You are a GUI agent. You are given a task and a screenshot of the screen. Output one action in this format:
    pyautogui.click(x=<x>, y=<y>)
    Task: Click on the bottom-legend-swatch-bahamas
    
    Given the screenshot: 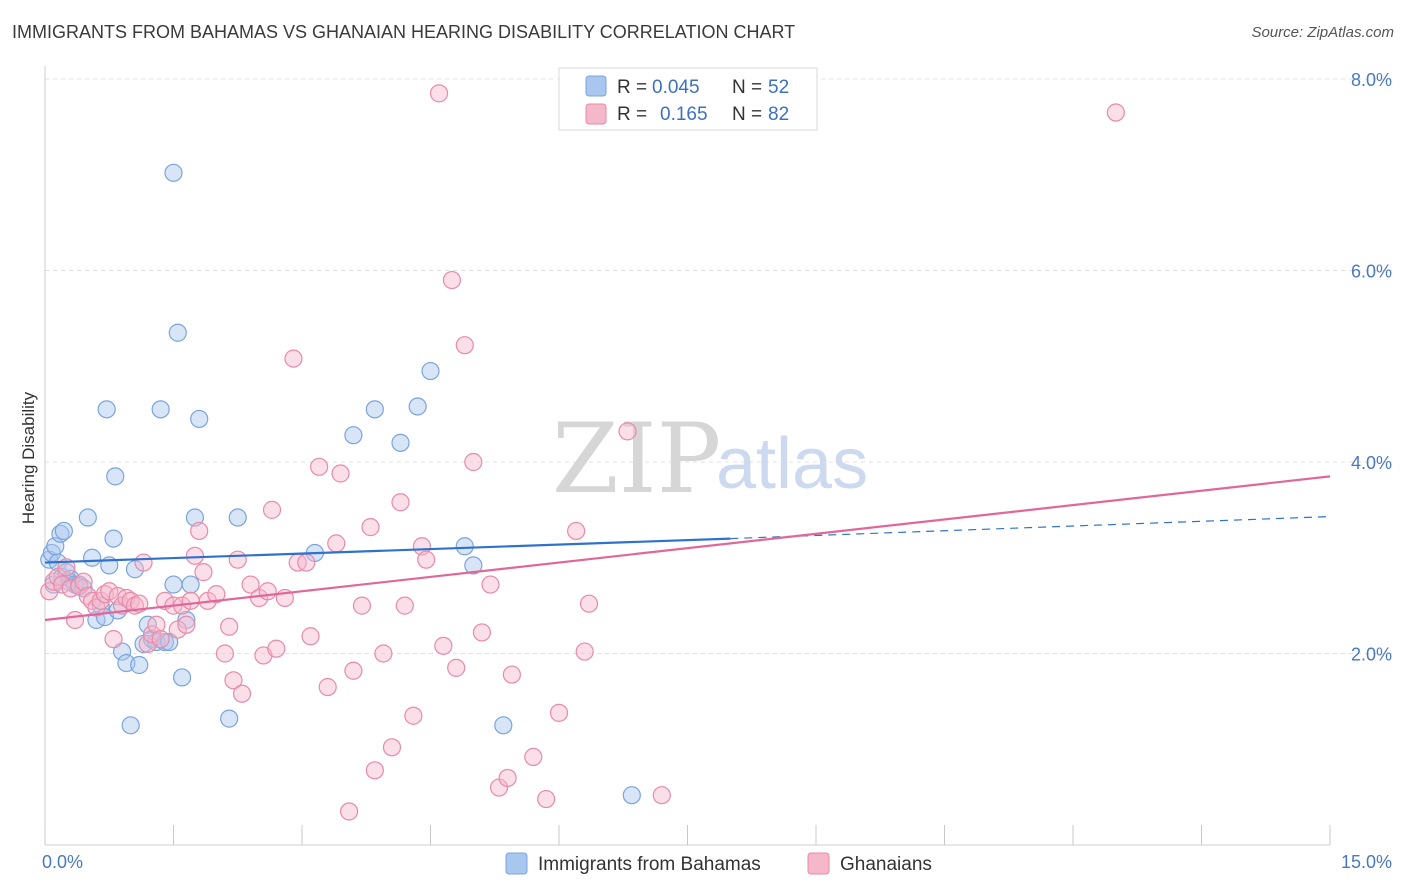 What is the action you would take?
    pyautogui.click(x=516, y=863)
    